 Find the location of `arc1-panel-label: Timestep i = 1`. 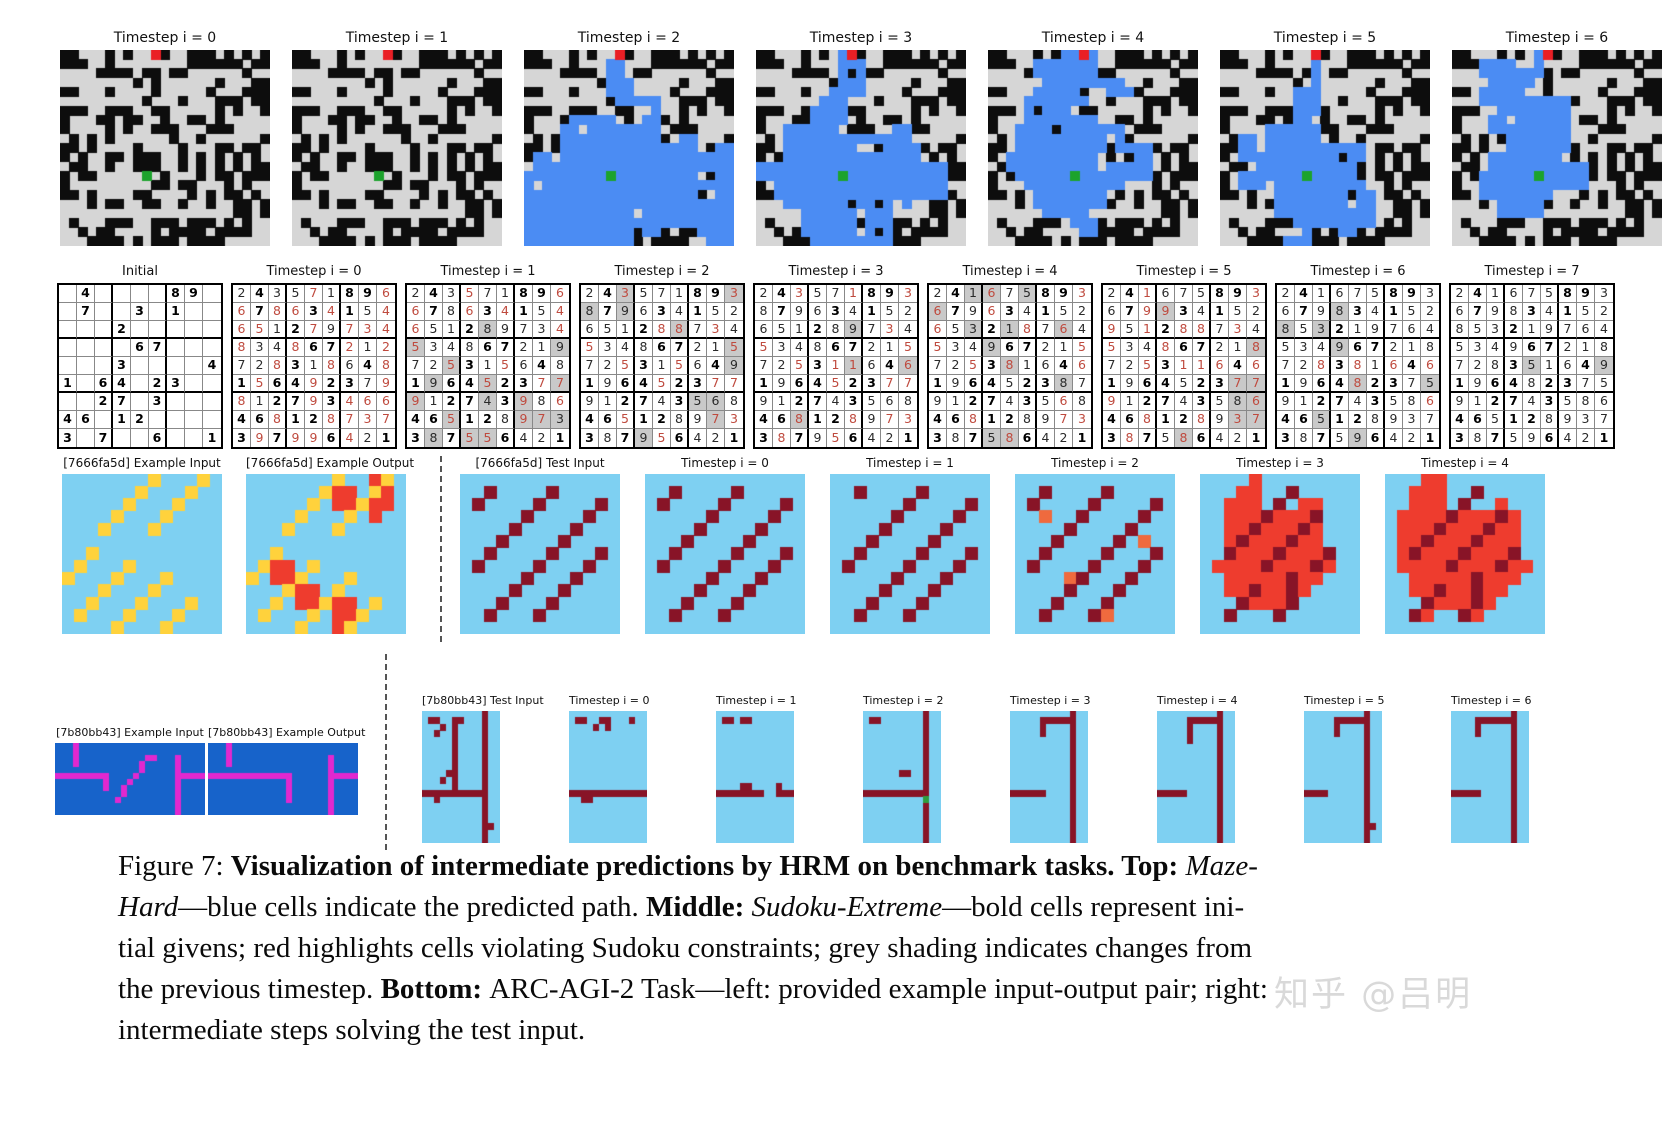

arc1-panel-label: Timestep i = 1 is located at coordinates (910, 463).